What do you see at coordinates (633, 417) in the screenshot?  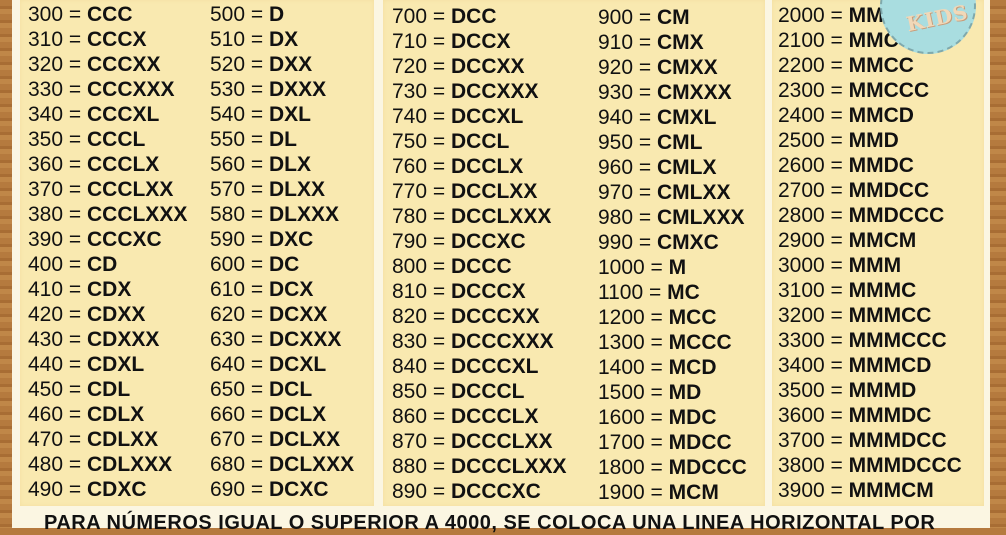 I see `arabic-number: 1600 =` at bounding box center [633, 417].